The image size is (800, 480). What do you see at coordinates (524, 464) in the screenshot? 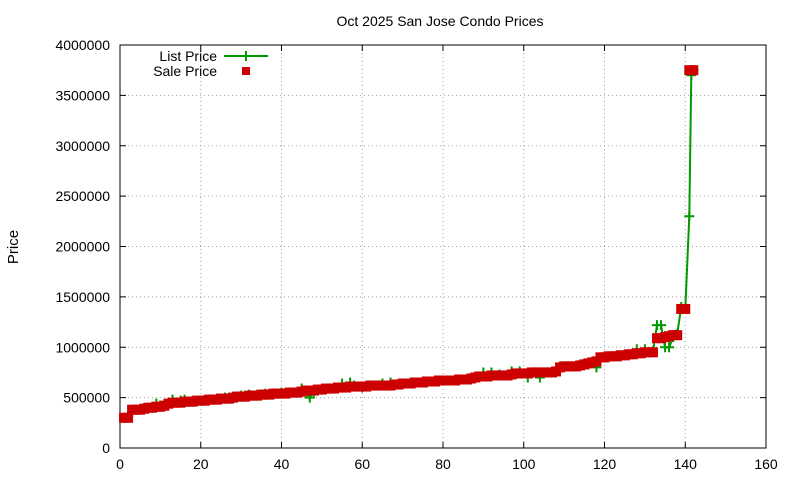
I see `x-tick-label: 100` at bounding box center [524, 464].